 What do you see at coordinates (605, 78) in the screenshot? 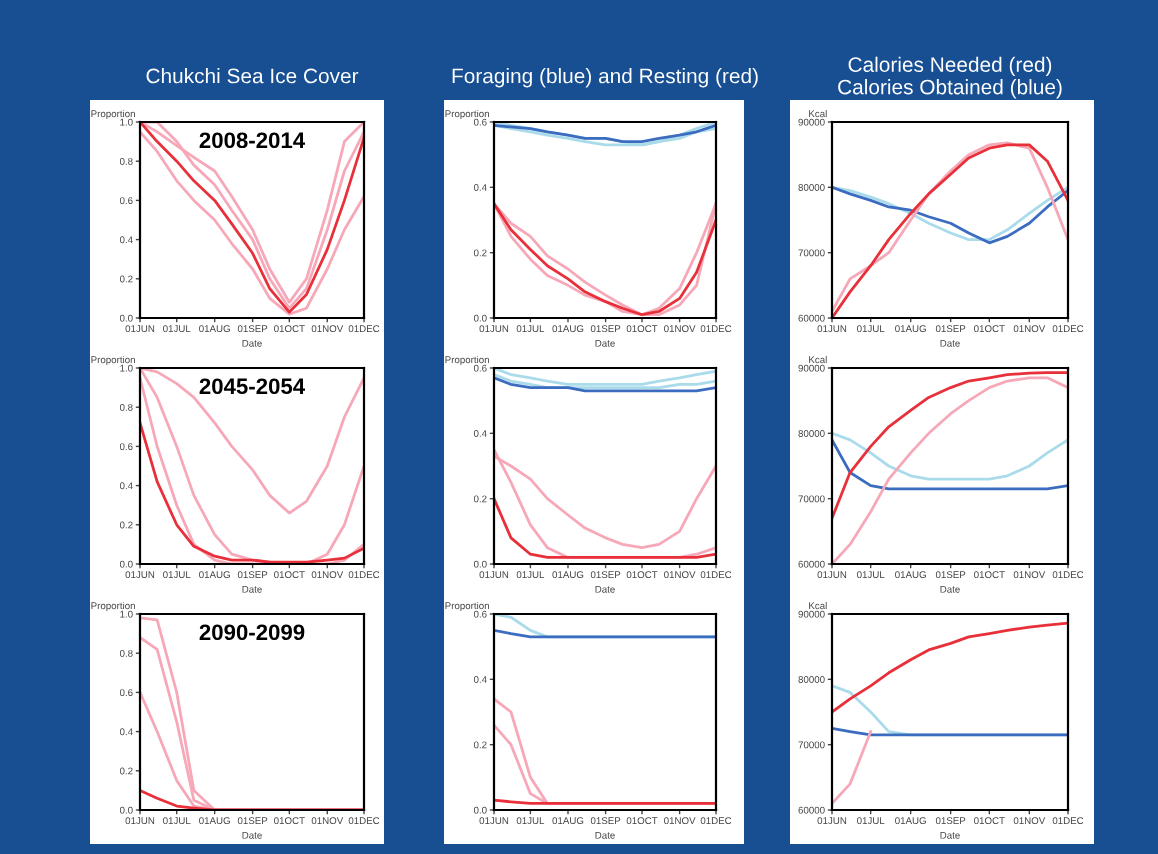
I see `chart-title: Foraging (blue) and Resting (red)` at bounding box center [605, 78].